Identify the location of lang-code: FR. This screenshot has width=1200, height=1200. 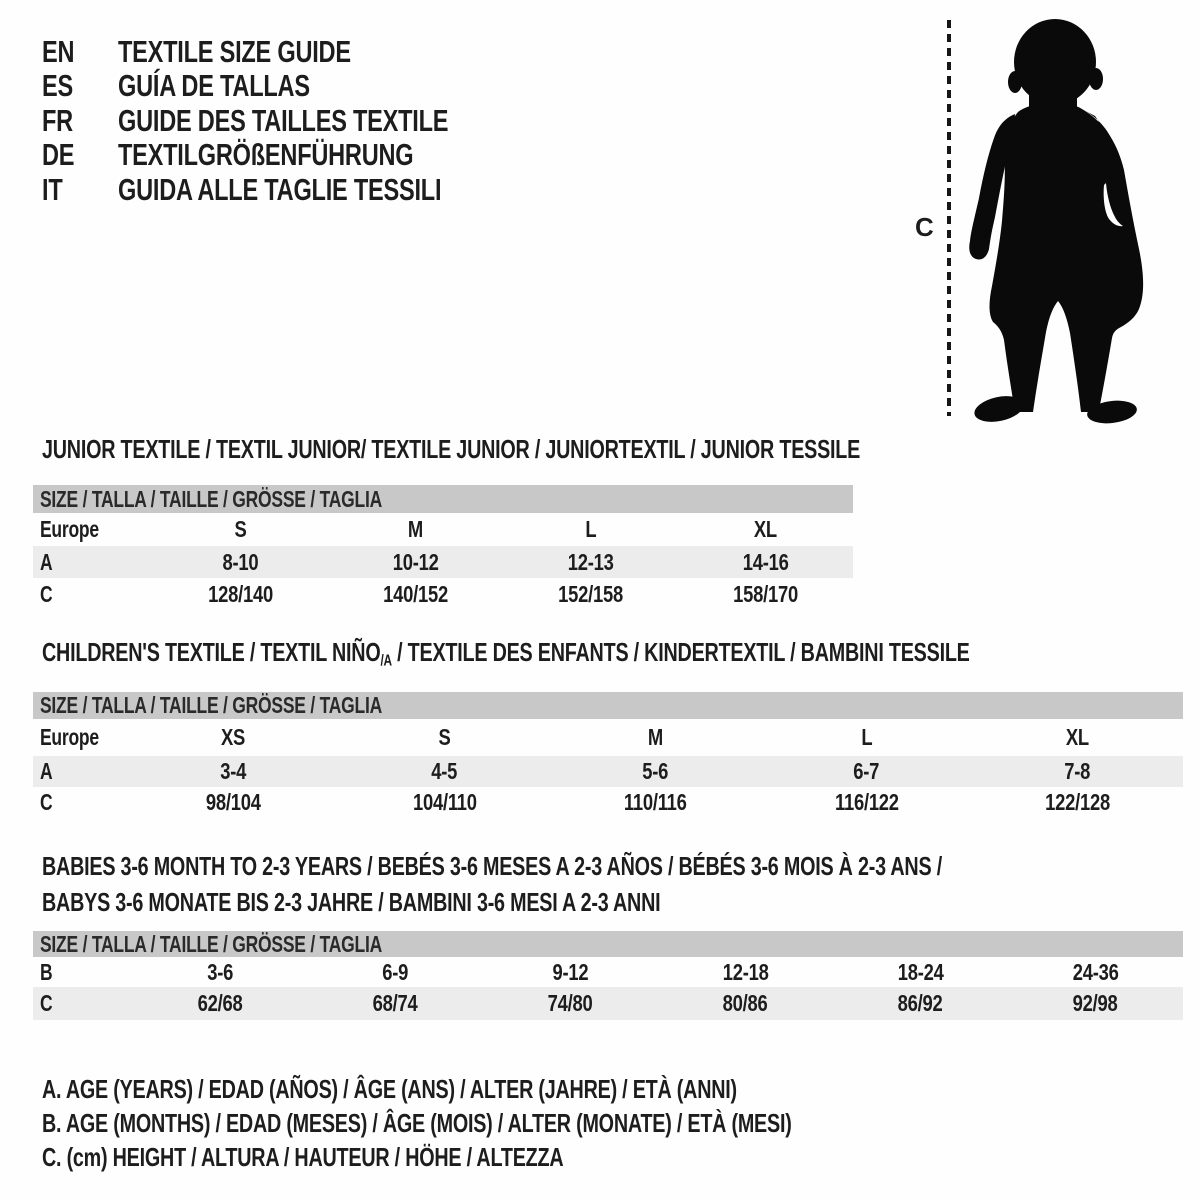
(57, 120).